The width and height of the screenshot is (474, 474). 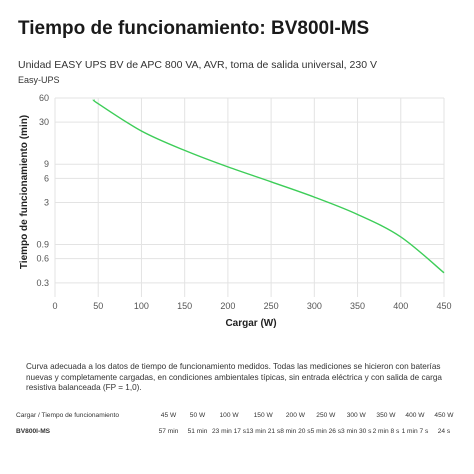 What do you see at coordinates (415, 415) in the screenshot?
I see `column-header: 400 W` at bounding box center [415, 415].